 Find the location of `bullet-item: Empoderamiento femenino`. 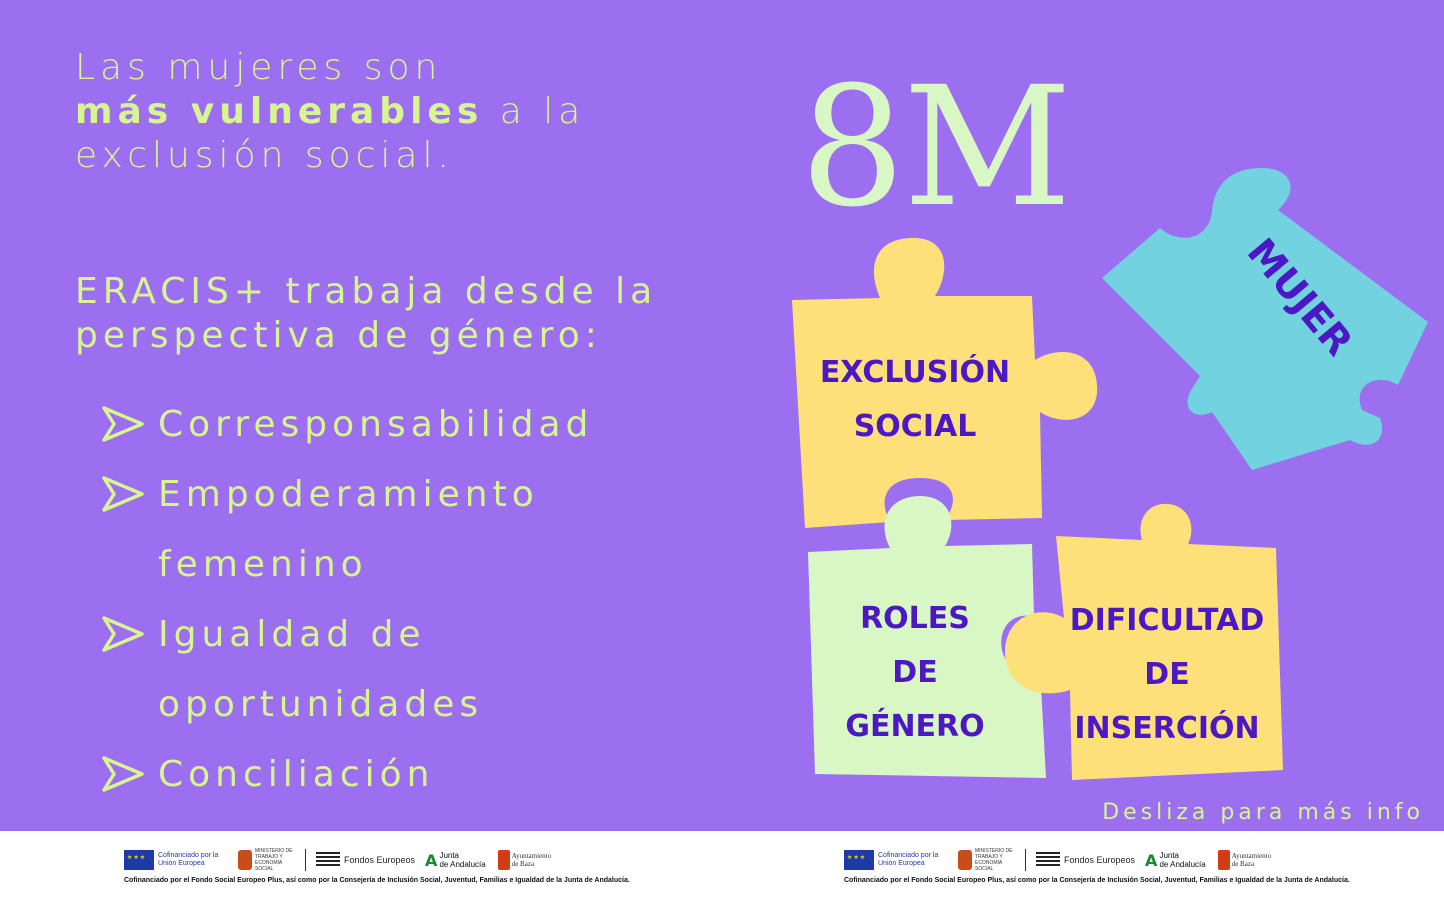

bullet-item: Empoderamiento femenino is located at coordinates (390, 530).